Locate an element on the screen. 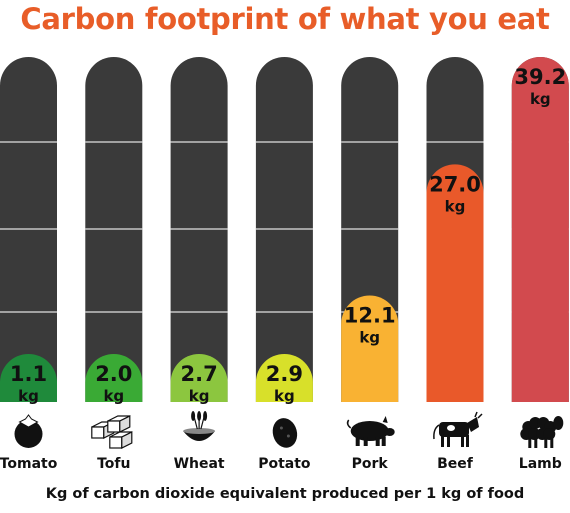 This screenshot has width=570, height=513. pig-icon is located at coordinates (370, 431).